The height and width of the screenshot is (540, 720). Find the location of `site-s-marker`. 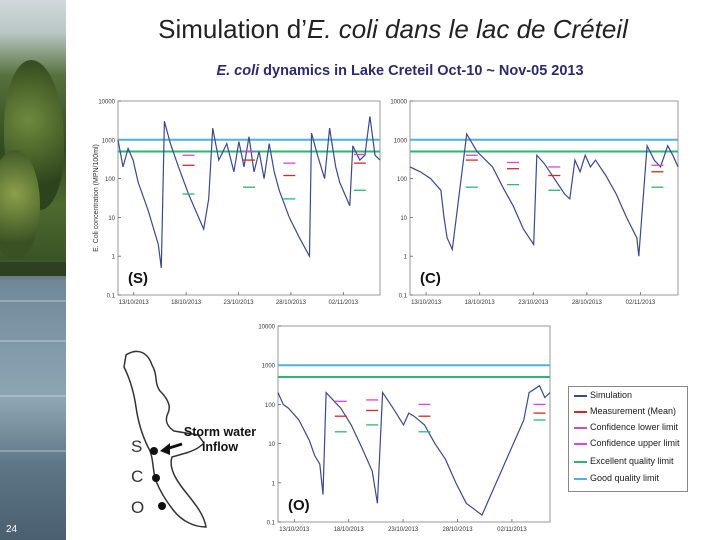

site-s-marker is located at coordinates (154, 451).